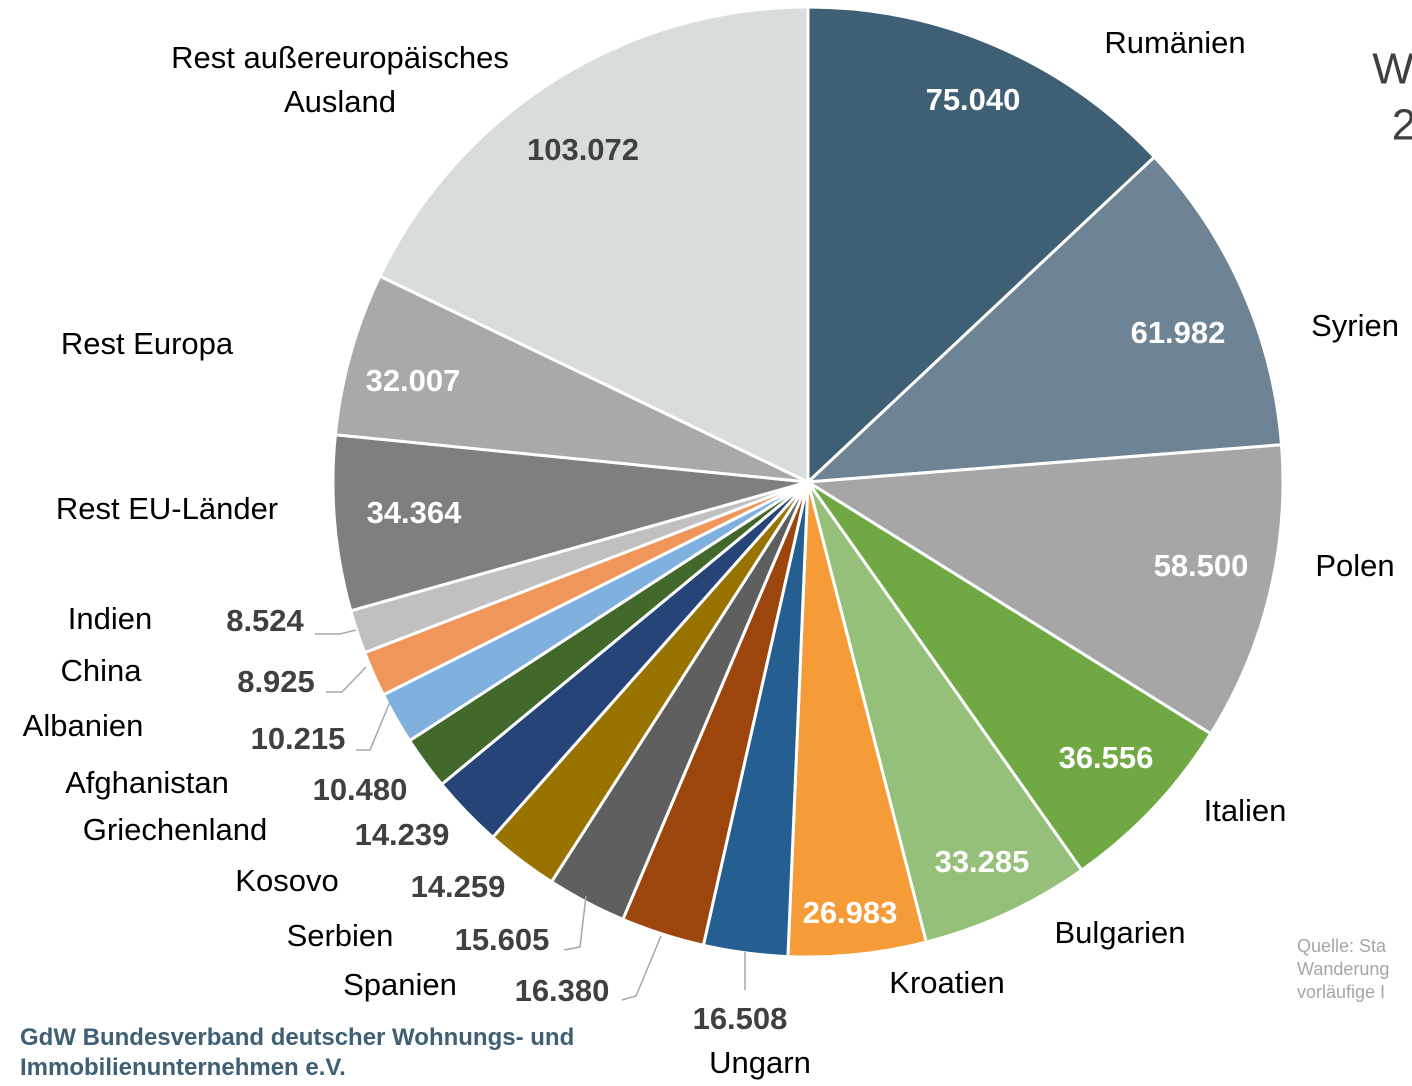  What do you see at coordinates (1106, 757) in the screenshot?
I see `value-label: 36.556` at bounding box center [1106, 757].